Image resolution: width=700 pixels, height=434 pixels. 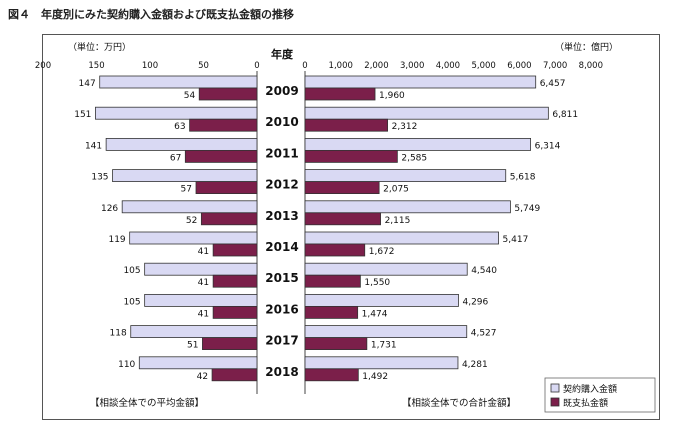 I want to click on right-contract-value: 4,540, so click(x=484, y=271).